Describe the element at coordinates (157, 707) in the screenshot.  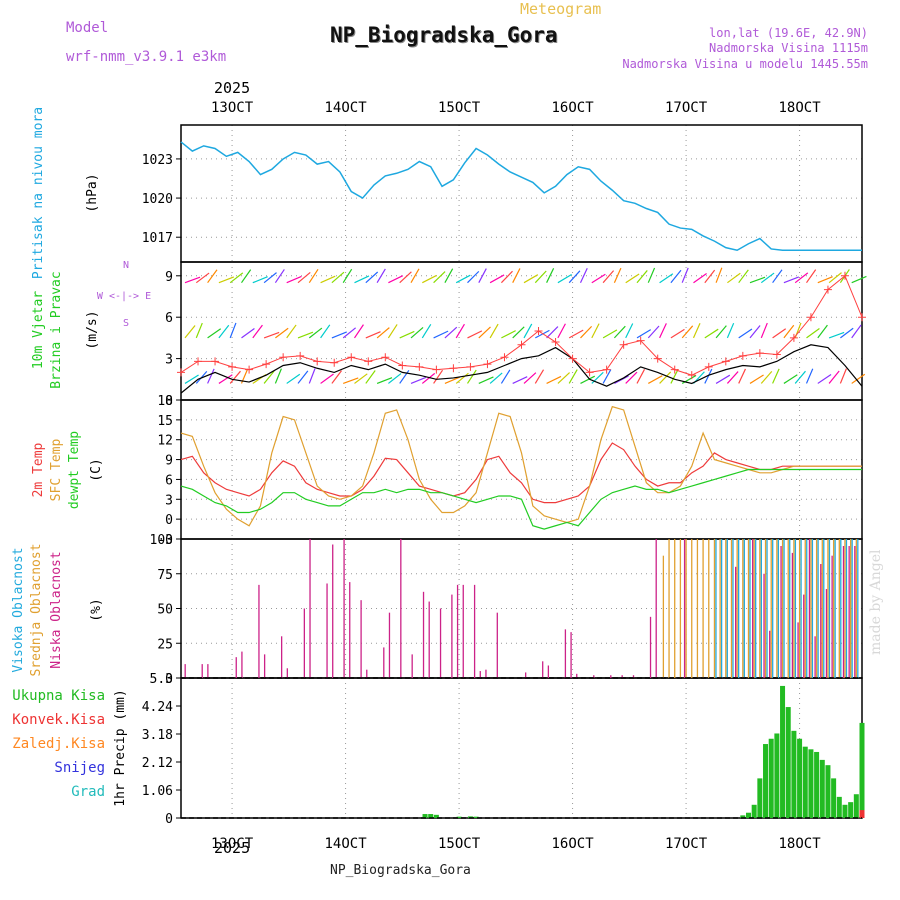
I see `y-tick-label: 4.24` at that location.